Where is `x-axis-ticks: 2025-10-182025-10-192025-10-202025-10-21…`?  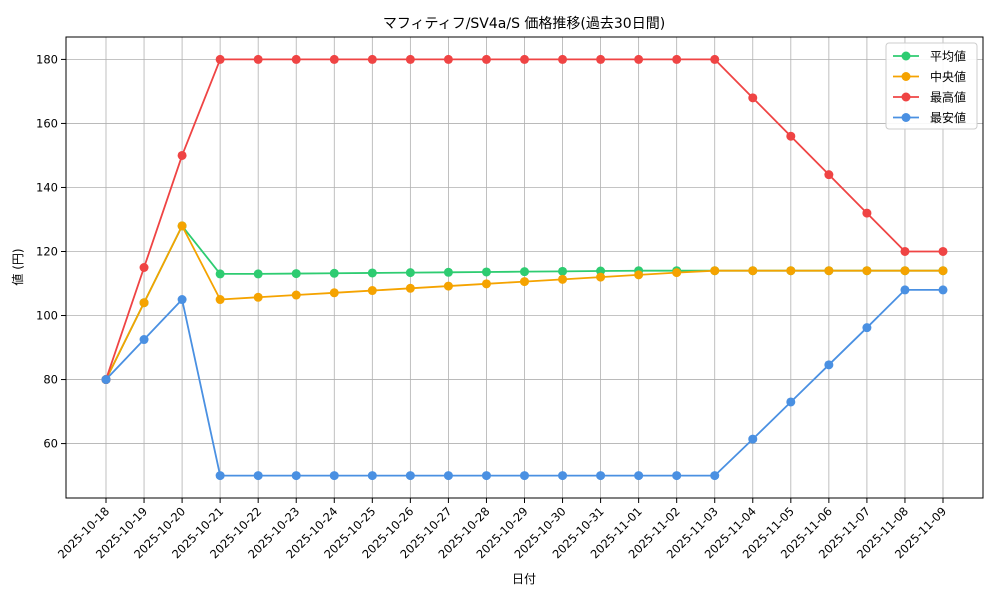
x-axis-ticks: 2025-10-182025-10-192025-10-202025-10-21… is located at coordinates (502, 529).